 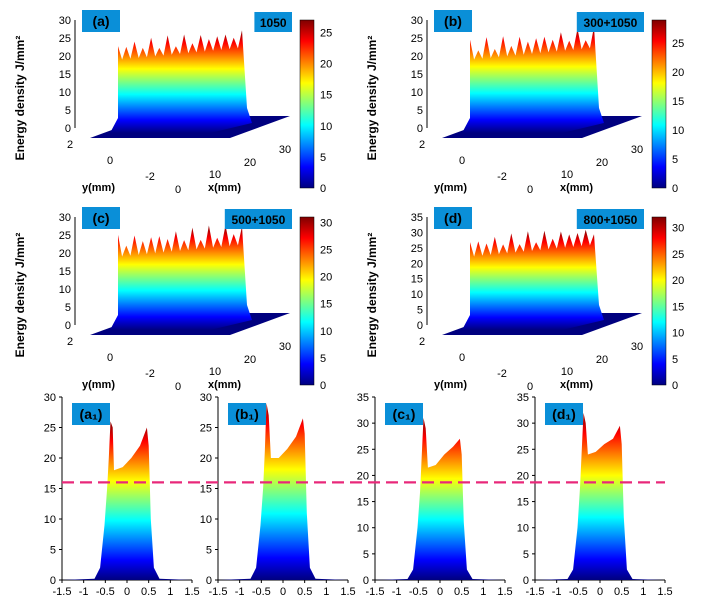 What do you see at coordinates (91, 414) in the screenshot?
I see `panel-tag: (a₁)` at bounding box center [91, 414].